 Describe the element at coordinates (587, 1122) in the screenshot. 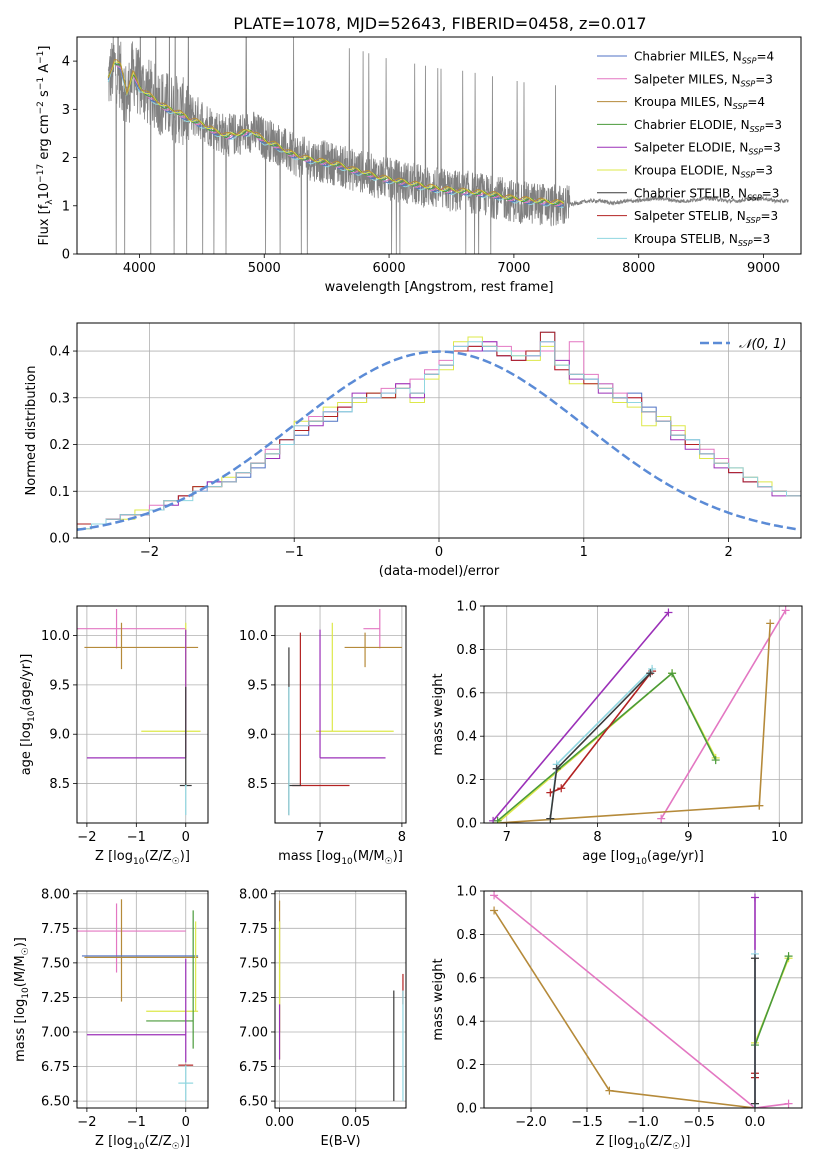

I see `x-tick-label: −1.5` at that location.